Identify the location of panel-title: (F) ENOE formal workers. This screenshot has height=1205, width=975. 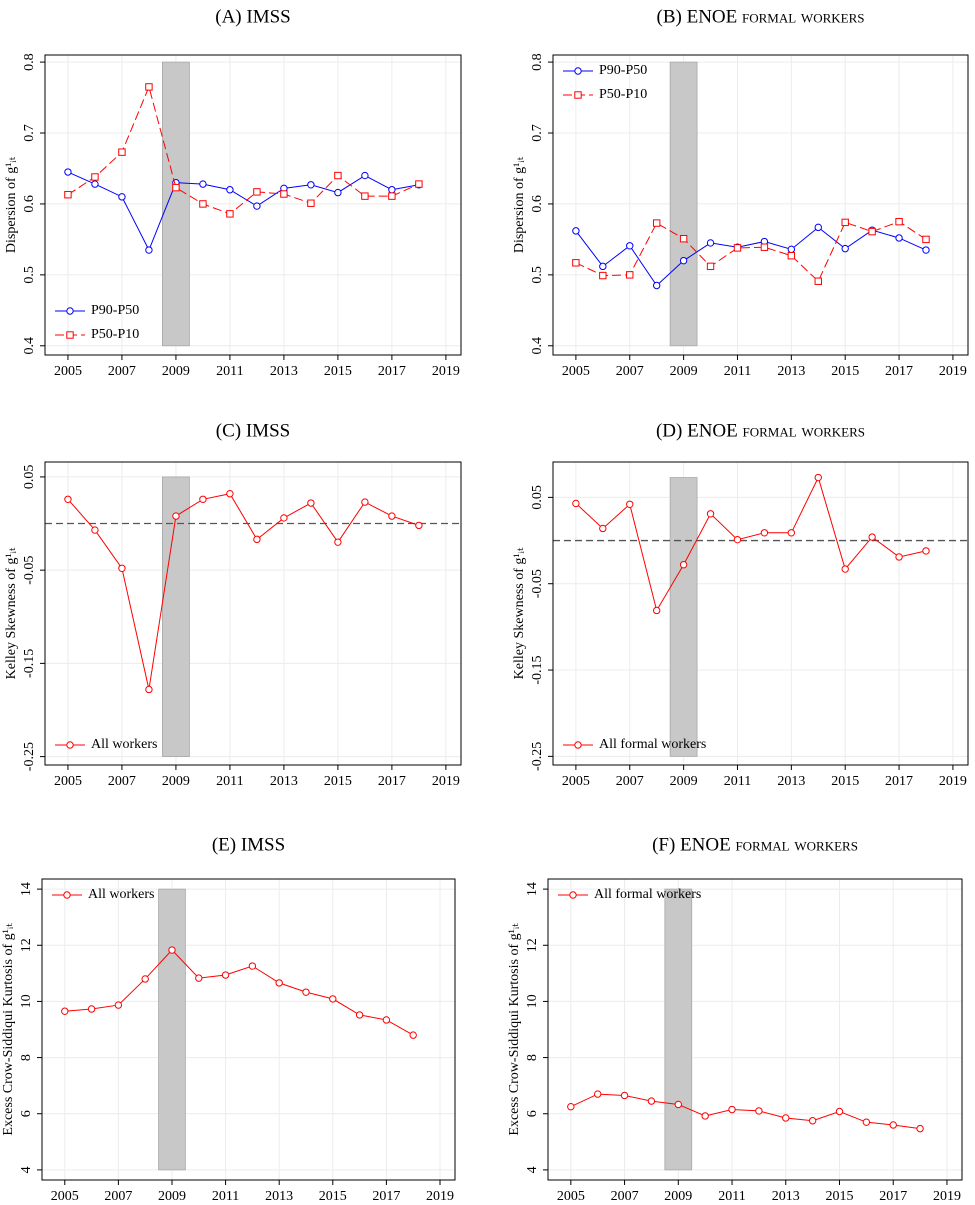
(755, 844).